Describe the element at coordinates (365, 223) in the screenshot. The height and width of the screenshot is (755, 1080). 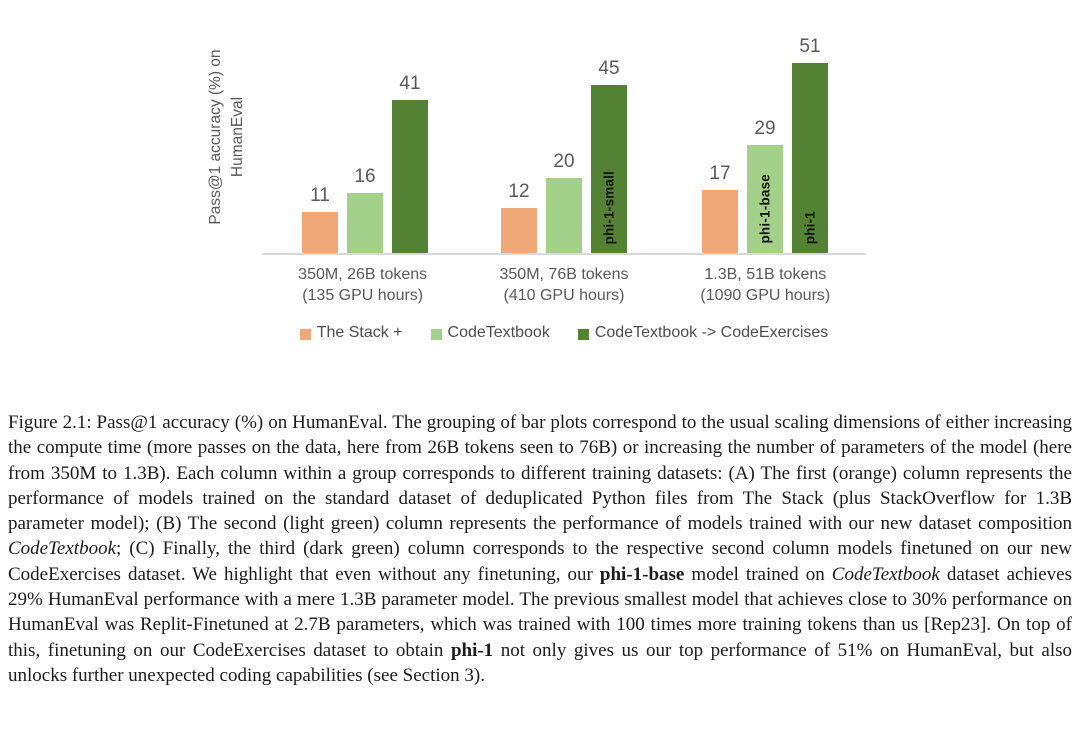
I see `bar-codetextbook-g1` at that location.